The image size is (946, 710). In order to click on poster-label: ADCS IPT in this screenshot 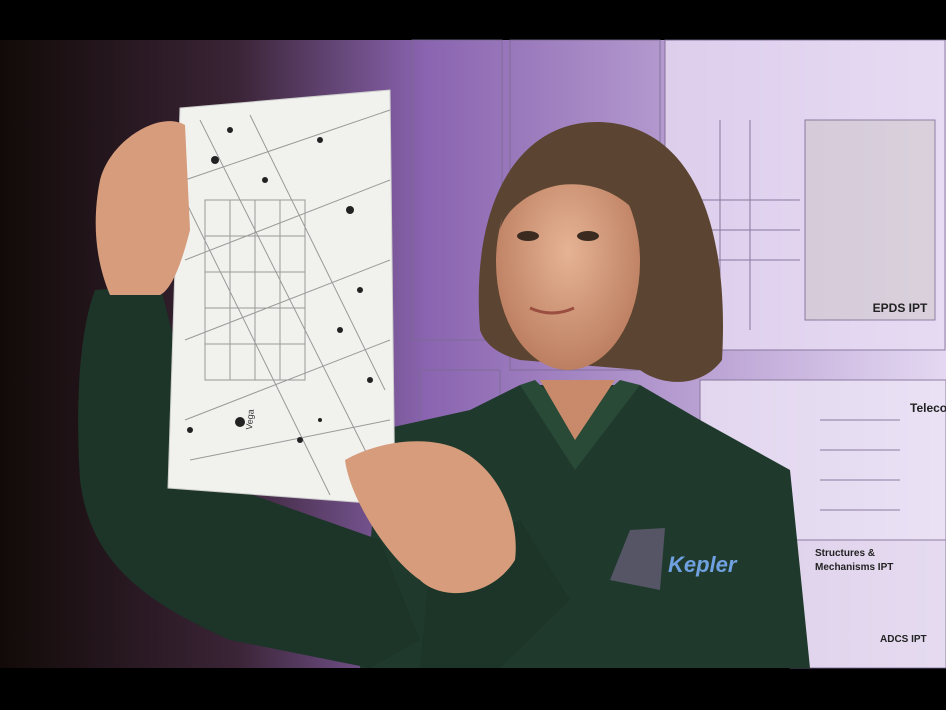, I will do `click(903, 639)`.